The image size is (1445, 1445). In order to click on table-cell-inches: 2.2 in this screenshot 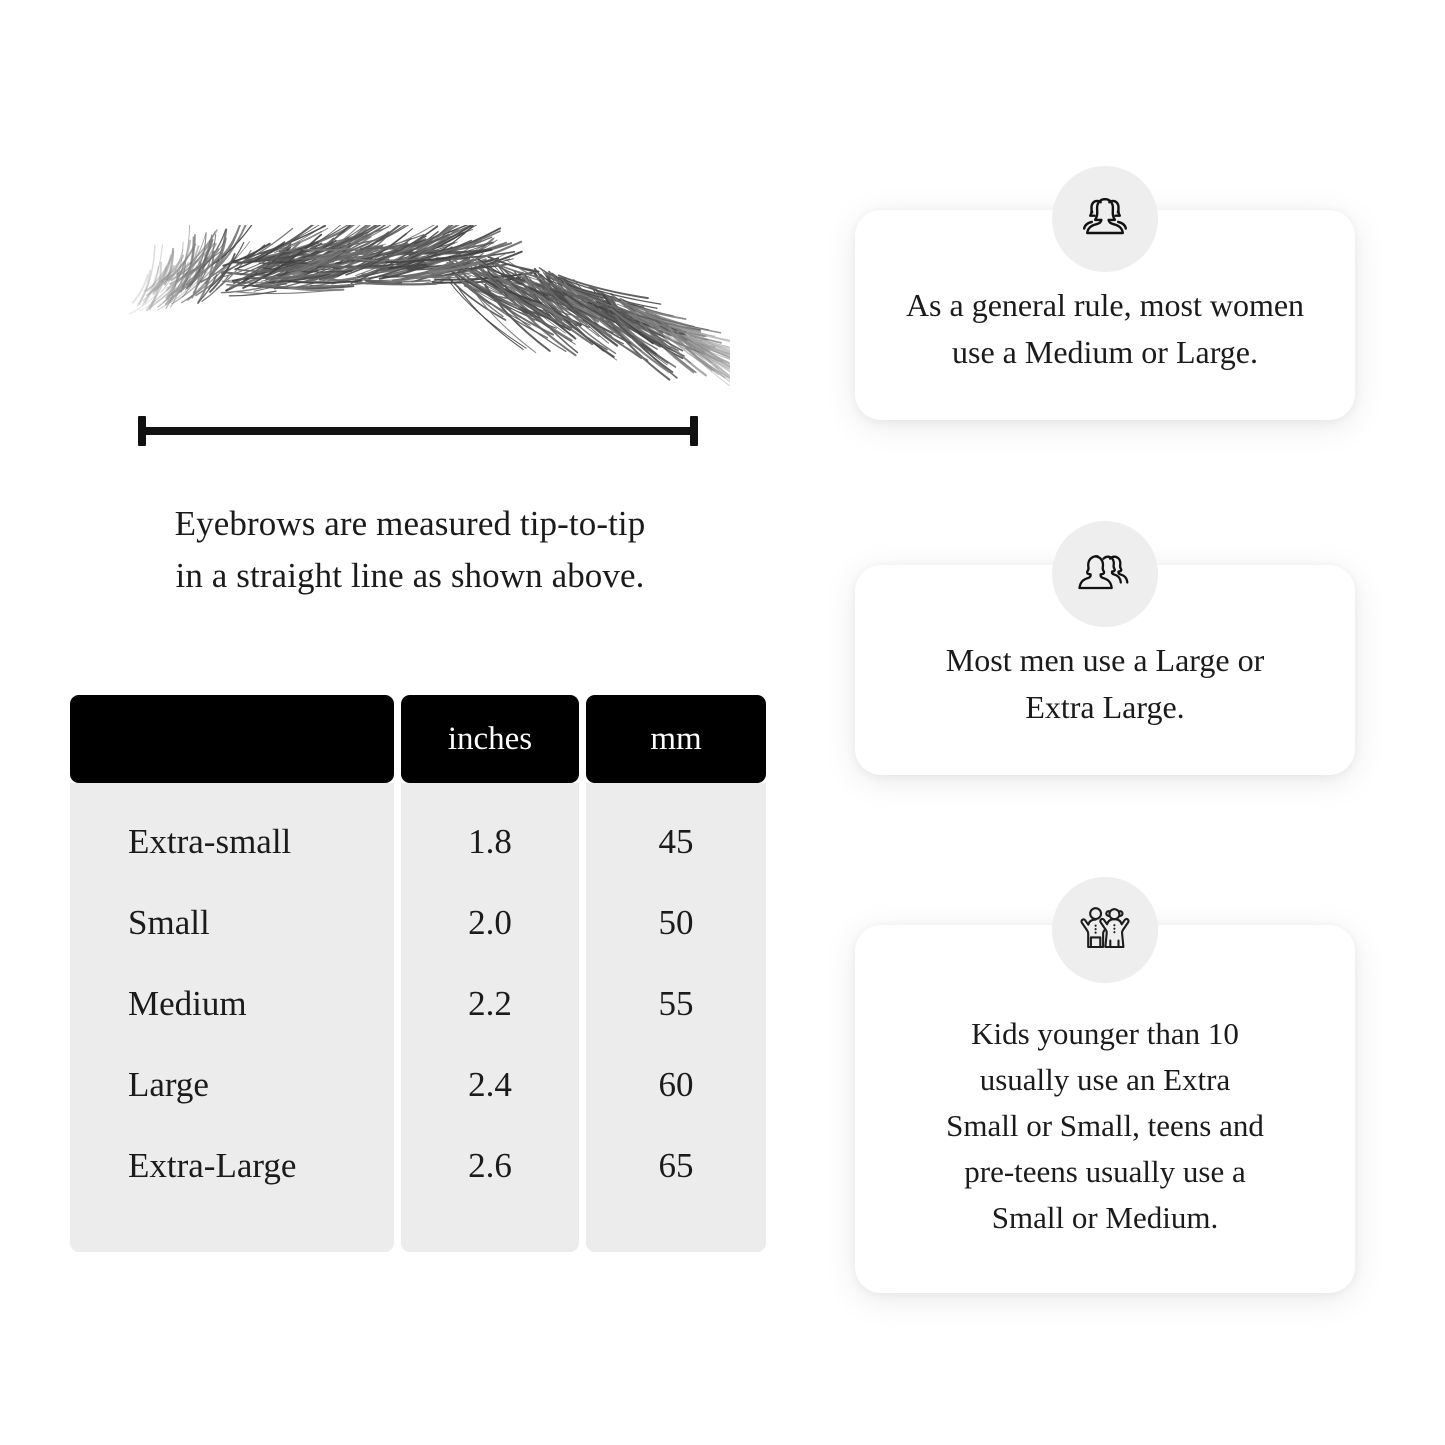, I will do `click(490, 1003)`.